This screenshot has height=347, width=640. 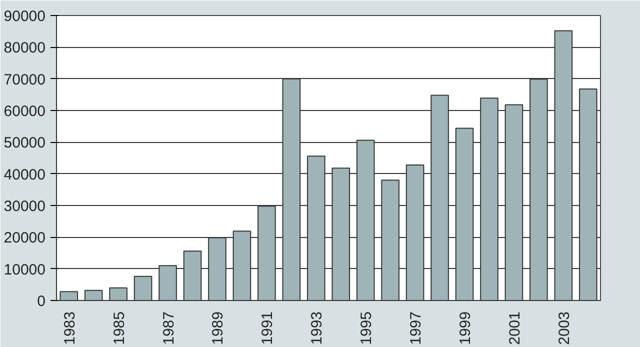 I want to click on y-tick-label: 50000, so click(x=25, y=143).